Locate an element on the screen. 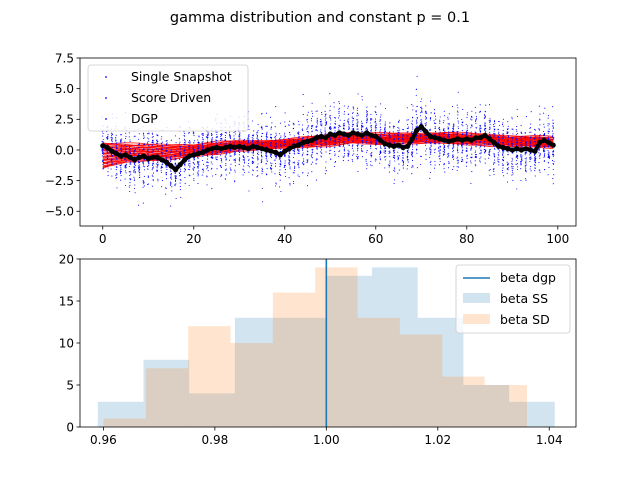 The image size is (640, 480). beta-sd-bar is located at coordinates (336, 347).